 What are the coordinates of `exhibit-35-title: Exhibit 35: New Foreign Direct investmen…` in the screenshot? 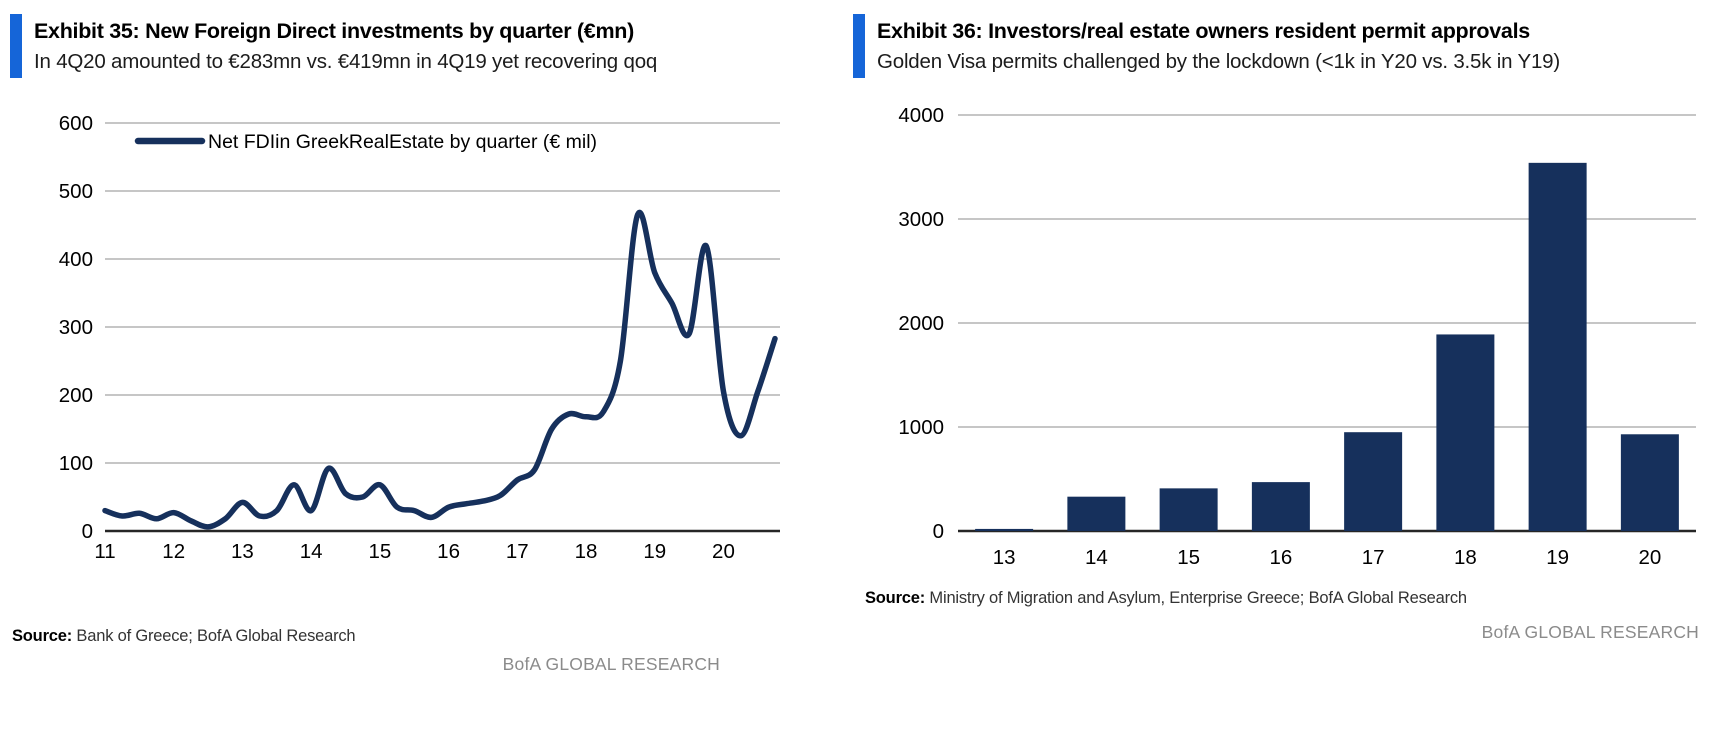 It's located at (334, 31).